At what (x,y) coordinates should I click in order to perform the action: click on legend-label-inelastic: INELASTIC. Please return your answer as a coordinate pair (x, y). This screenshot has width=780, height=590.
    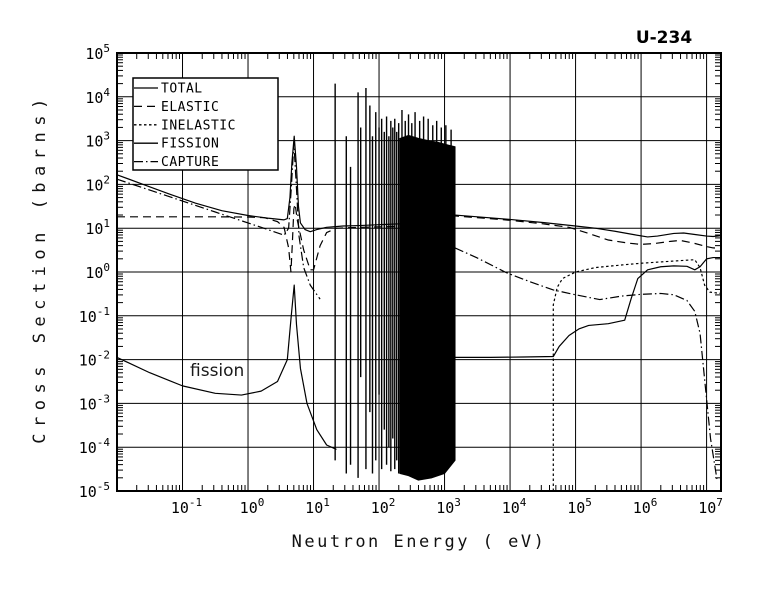
    Looking at the image, I should click on (198, 125).